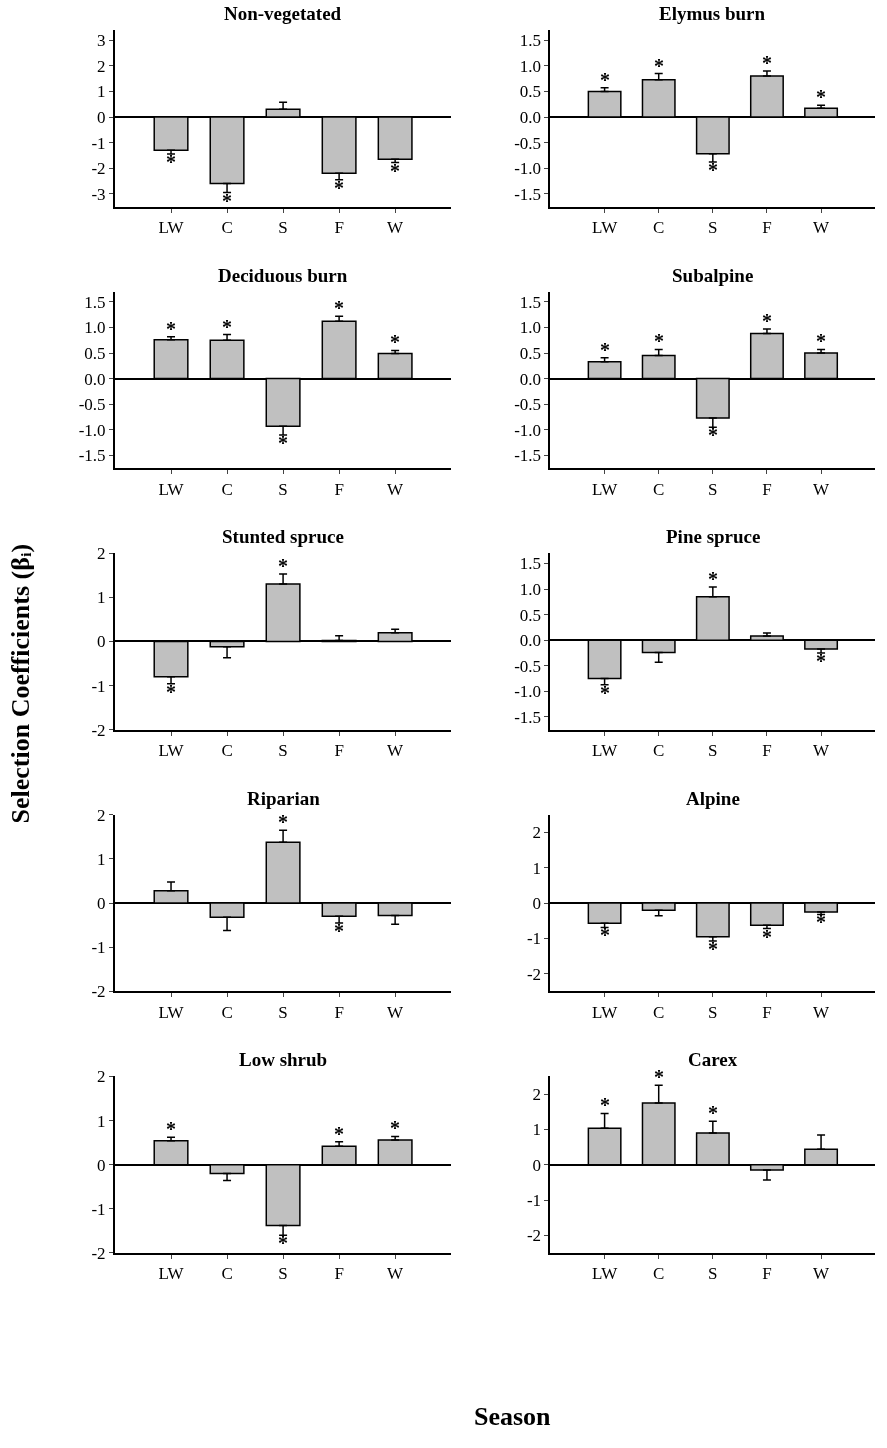  Describe the element at coordinates (283, 536) in the screenshot. I see `chart-title: Stunted spruce` at that location.